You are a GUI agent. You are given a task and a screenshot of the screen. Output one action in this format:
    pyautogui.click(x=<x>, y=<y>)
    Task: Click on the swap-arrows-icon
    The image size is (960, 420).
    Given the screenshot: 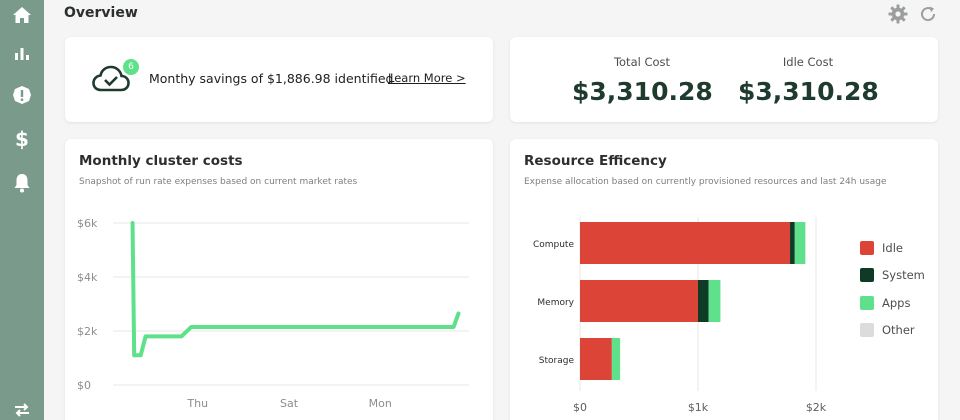 What is the action you would take?
    pyautogui.click(x=22, y=410)
    